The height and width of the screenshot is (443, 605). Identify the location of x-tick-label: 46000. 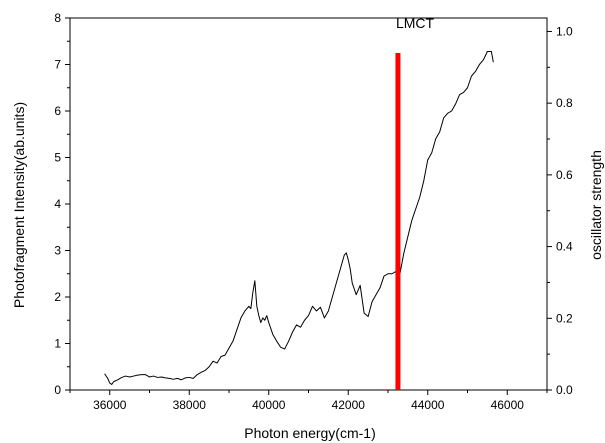
(508, 405).